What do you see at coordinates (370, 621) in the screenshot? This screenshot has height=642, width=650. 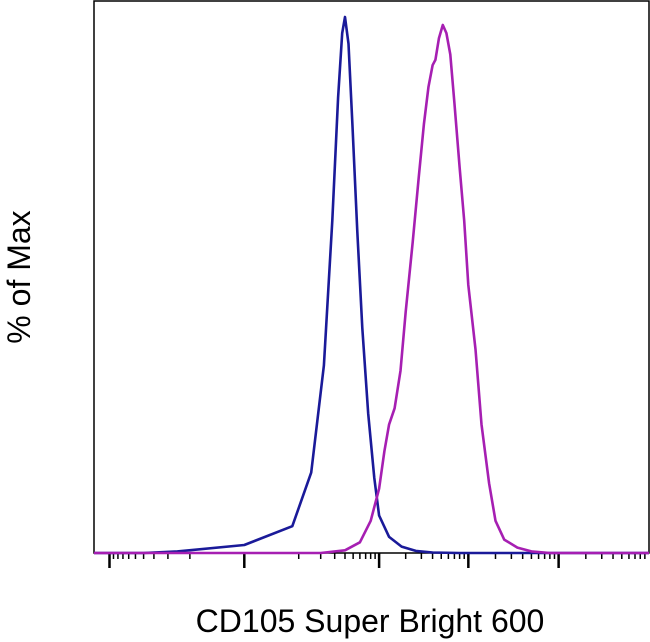 I see `x-axis-label: CD105 Super Bright 600` at bounding box center [370, 621].